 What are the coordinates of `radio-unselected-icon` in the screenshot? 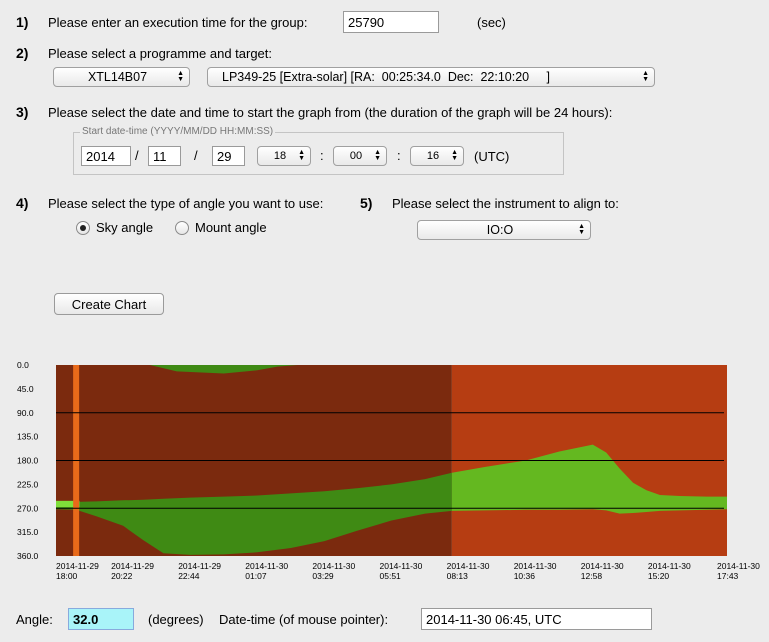 It's located at (182, 227).